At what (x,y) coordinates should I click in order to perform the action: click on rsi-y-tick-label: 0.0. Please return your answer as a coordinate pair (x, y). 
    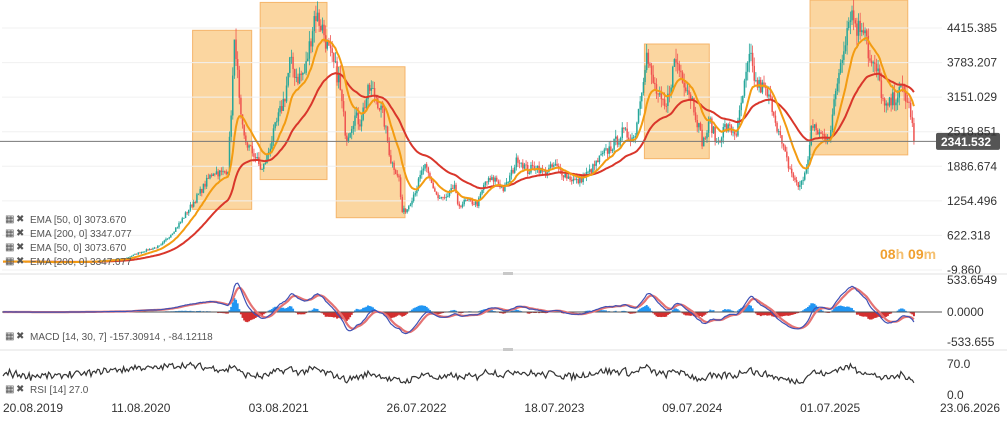
    Looking at the image, I should click on (955, 395).